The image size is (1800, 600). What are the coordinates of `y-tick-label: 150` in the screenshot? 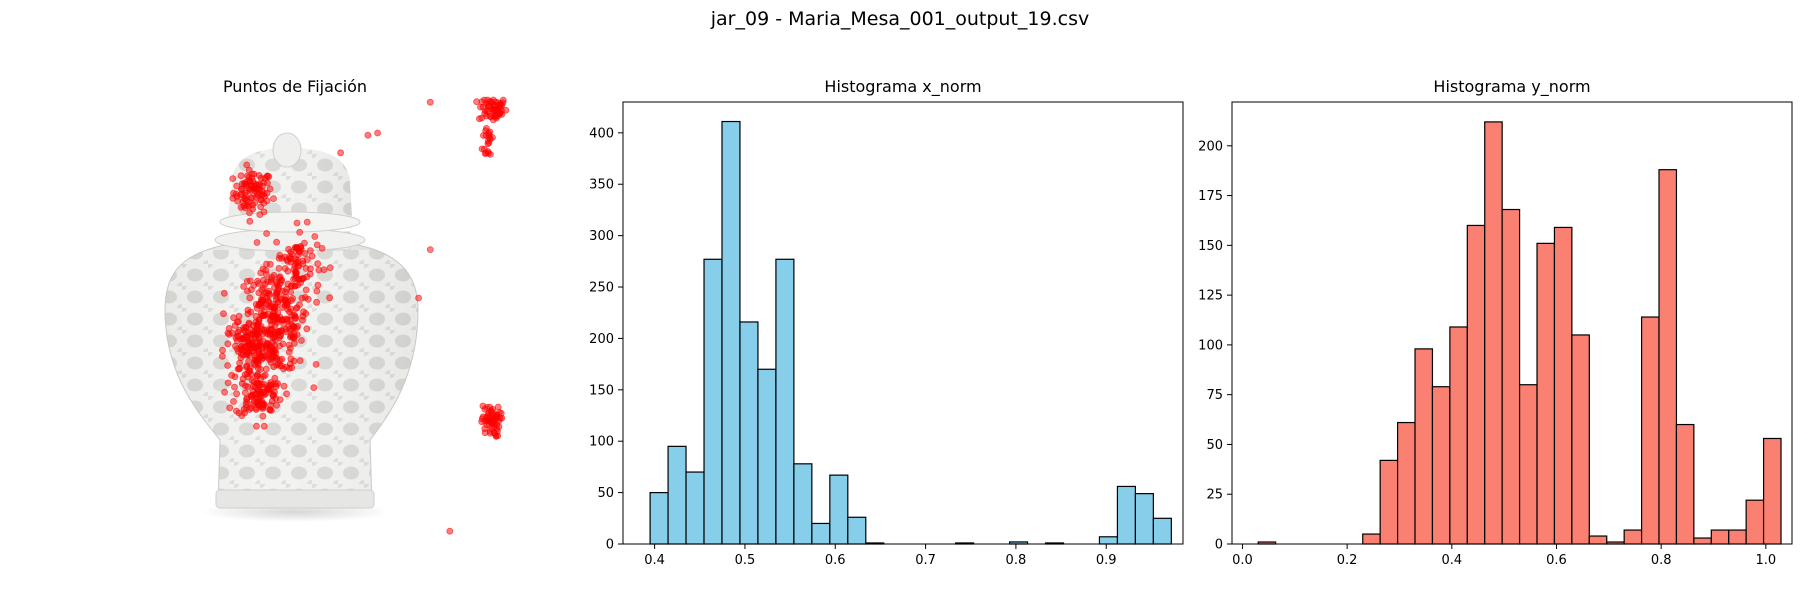 It's located at (1210, 246).